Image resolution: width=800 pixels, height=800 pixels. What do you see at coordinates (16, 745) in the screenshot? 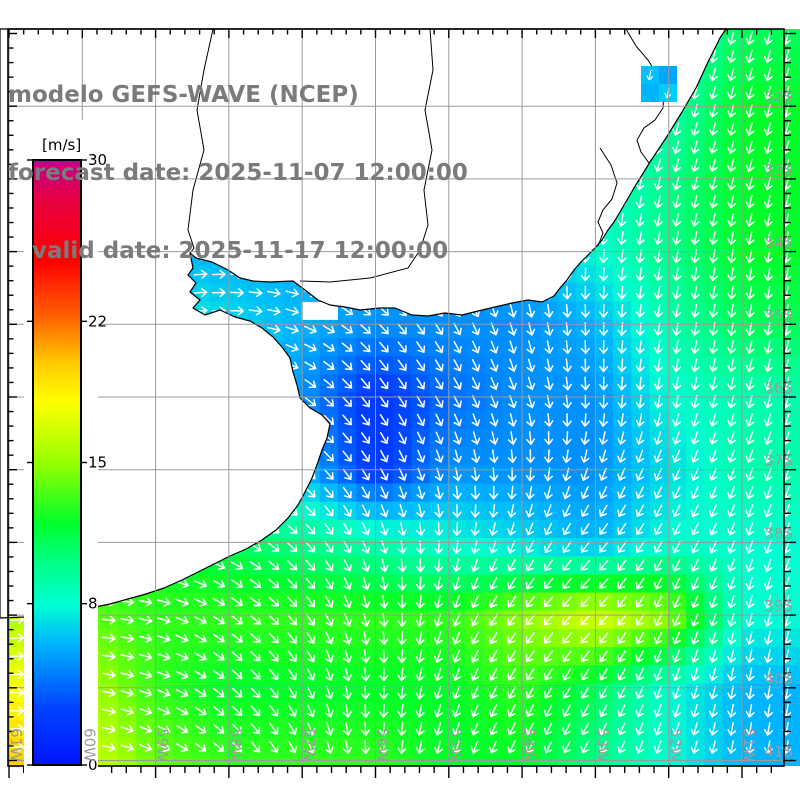
I see `lon-tick-label: 61W` at bounding box center [16, 745].